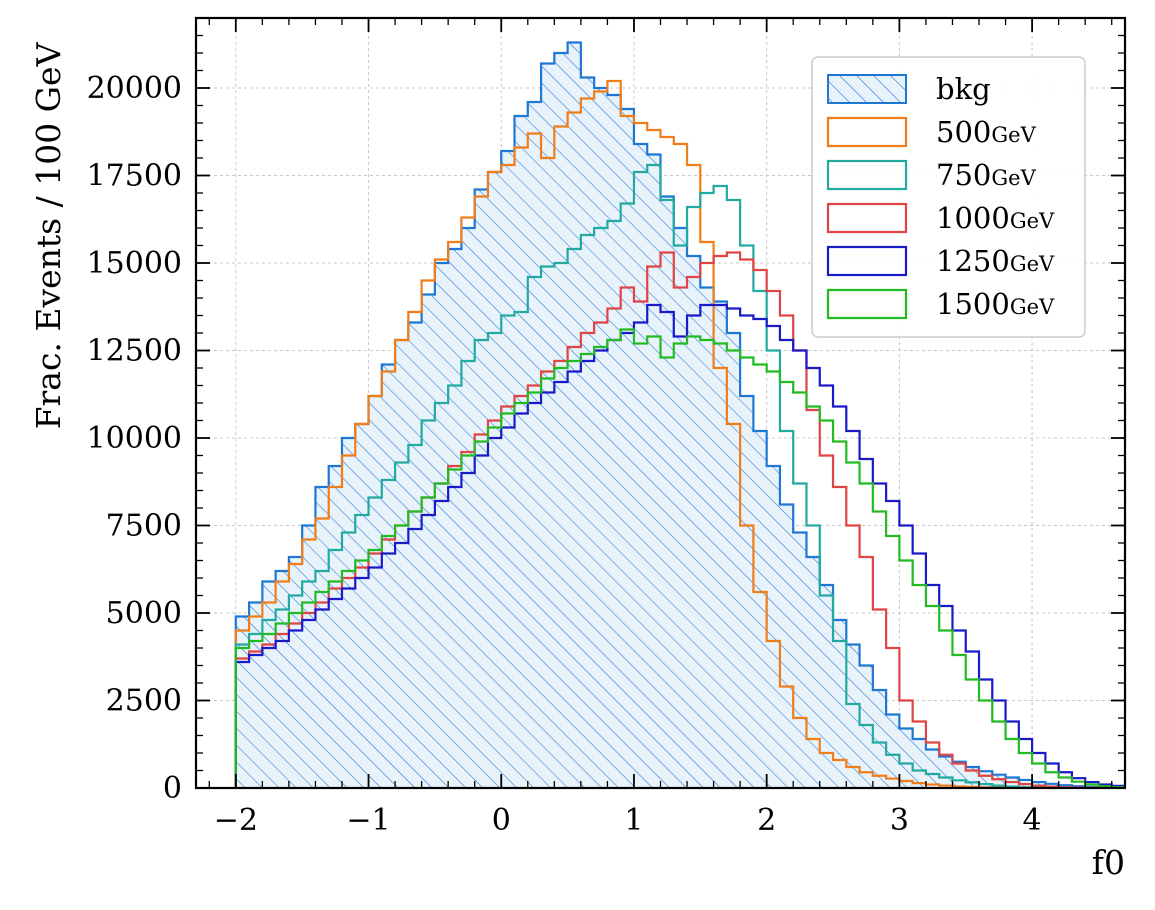 The height and width of the screenshot is (910, 1155). I want to click on legend-label-750: 750GeV, so click(986, 175).